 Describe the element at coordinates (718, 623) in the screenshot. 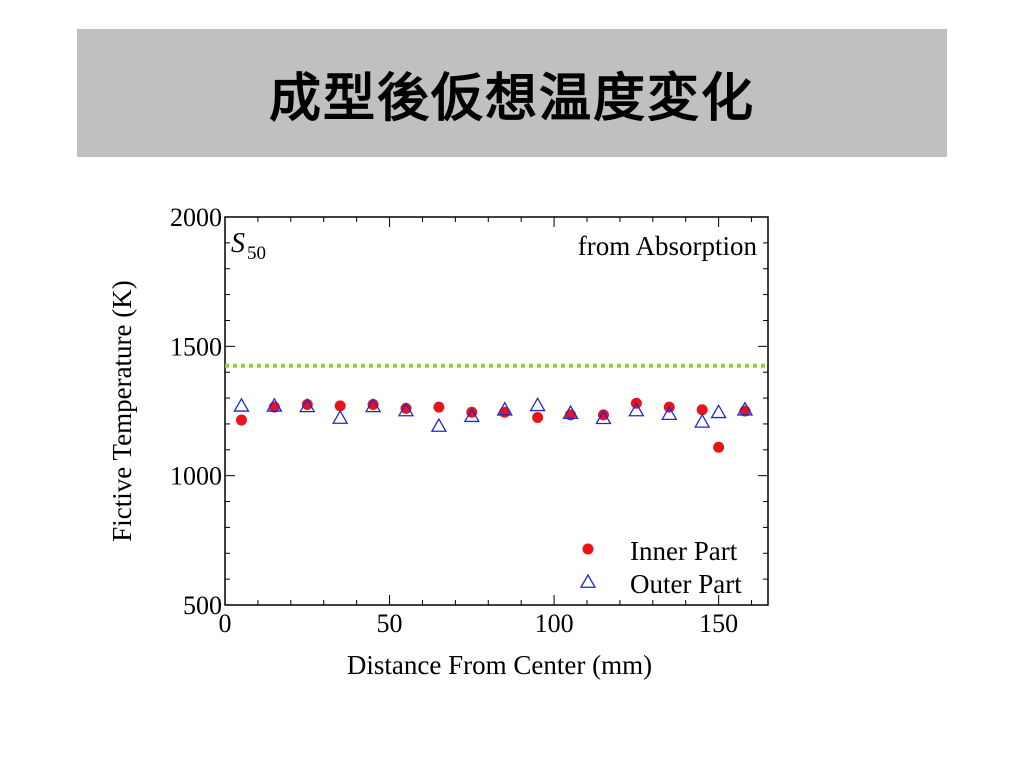

I see `x-tick-label: 150` at that location.